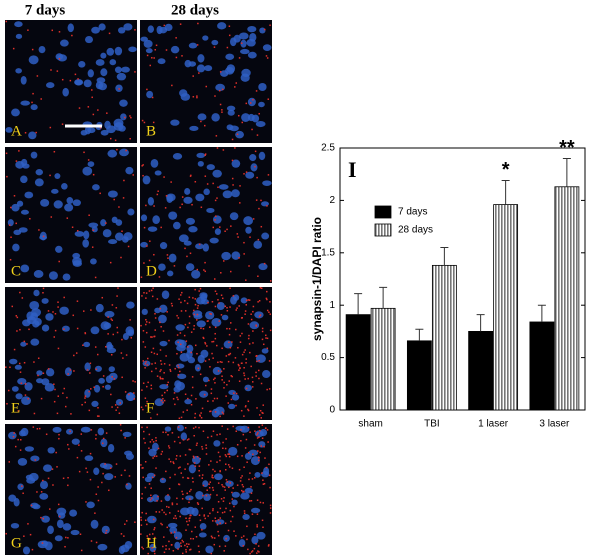  I want to click on bar, so click(542, 366).